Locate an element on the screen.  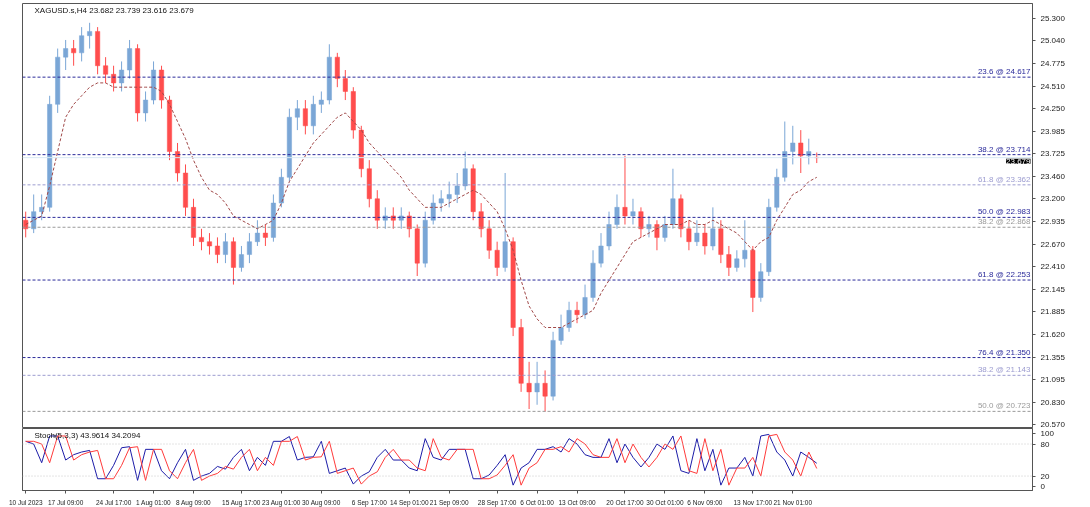
y-tick-label: 23.725 is located at coordinates (1053, 154).